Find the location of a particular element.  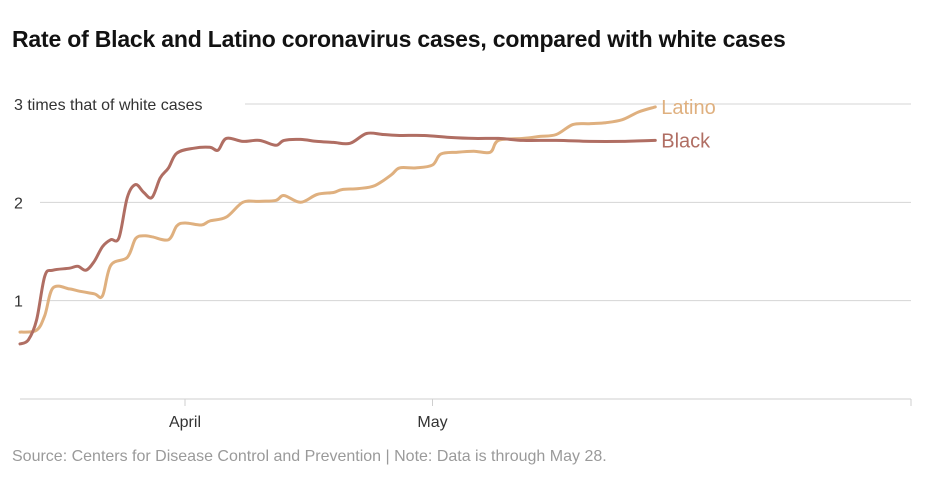

x-tick-label: April is located at coordinates (185, 422).